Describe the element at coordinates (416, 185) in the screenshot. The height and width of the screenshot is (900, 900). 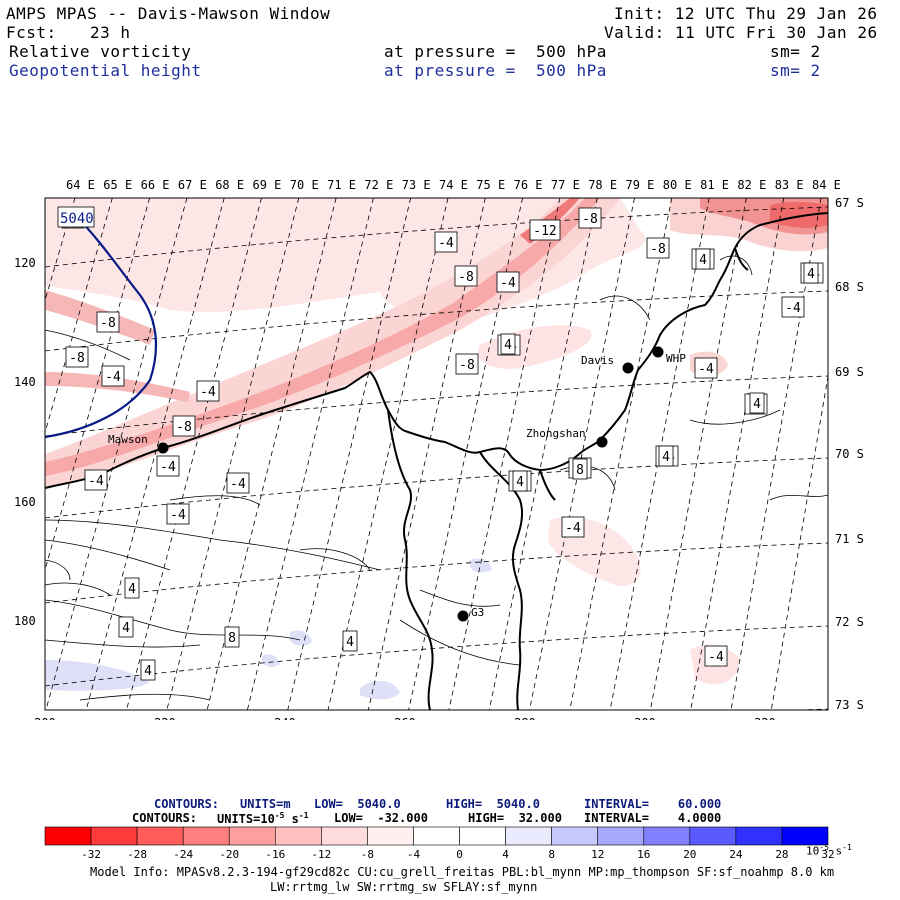
I see `longitude-label: 73 E` at that location.